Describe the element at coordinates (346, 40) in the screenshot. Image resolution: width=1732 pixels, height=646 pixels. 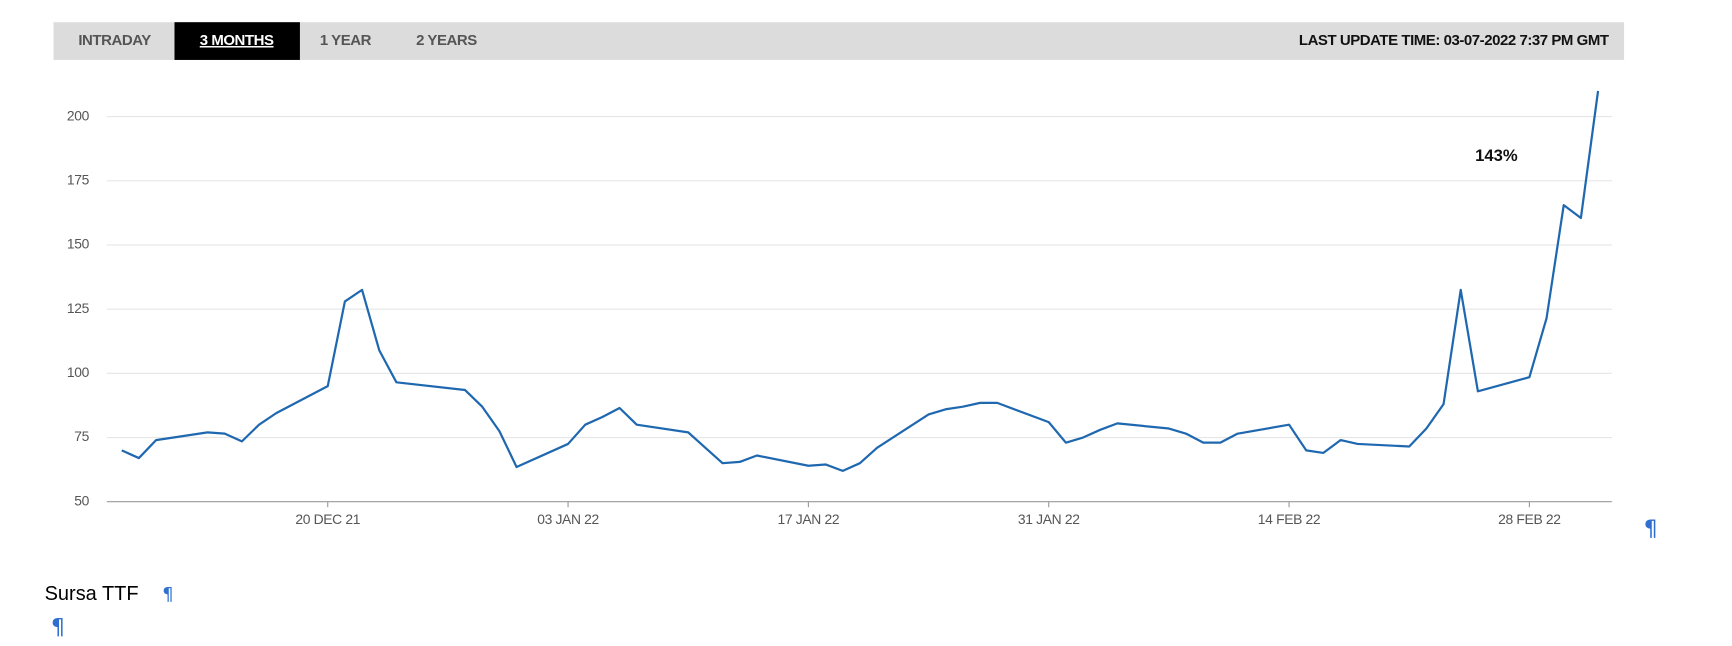
I see `tab: 1 YEAR` at that location.